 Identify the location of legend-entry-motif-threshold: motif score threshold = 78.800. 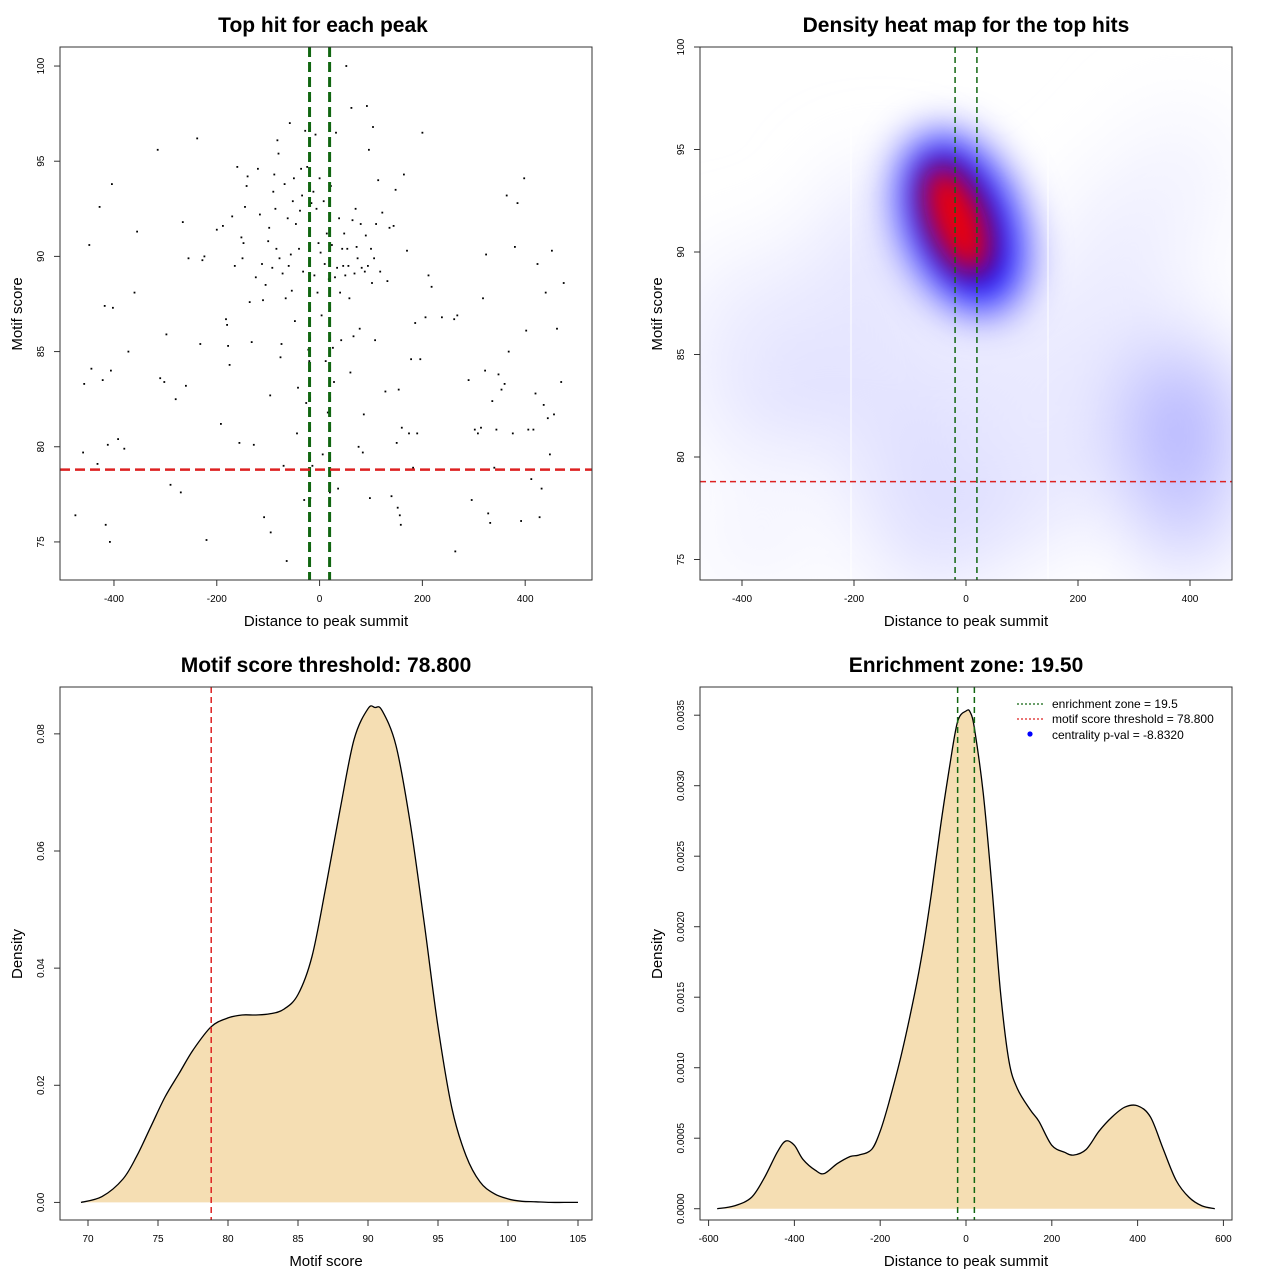
(1133, 719).